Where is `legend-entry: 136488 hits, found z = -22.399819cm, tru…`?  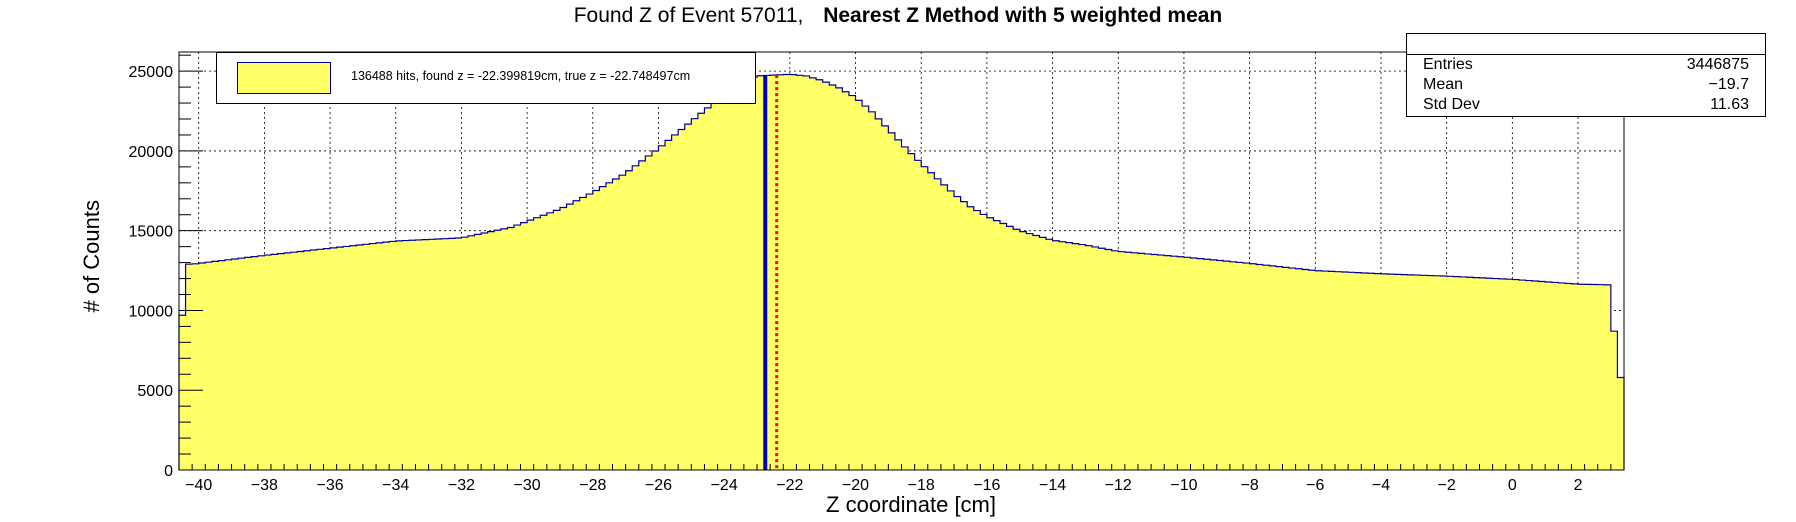 legend-entry: 136488 hits, found z = -22.399819cm, tru… is located at coordinates (521, 76).